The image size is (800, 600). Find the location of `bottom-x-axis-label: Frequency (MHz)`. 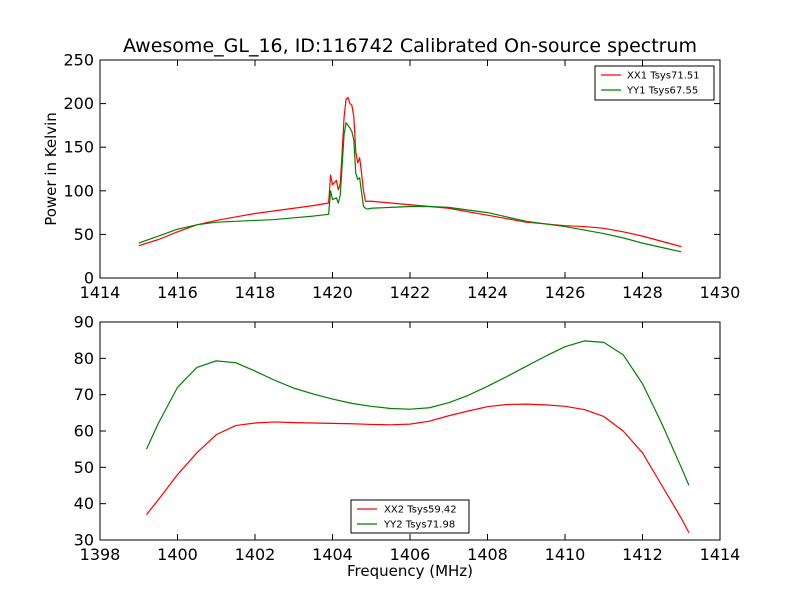

bottom-x-axis-label: Frequency (MHz) is located at coordinates (410, 571).